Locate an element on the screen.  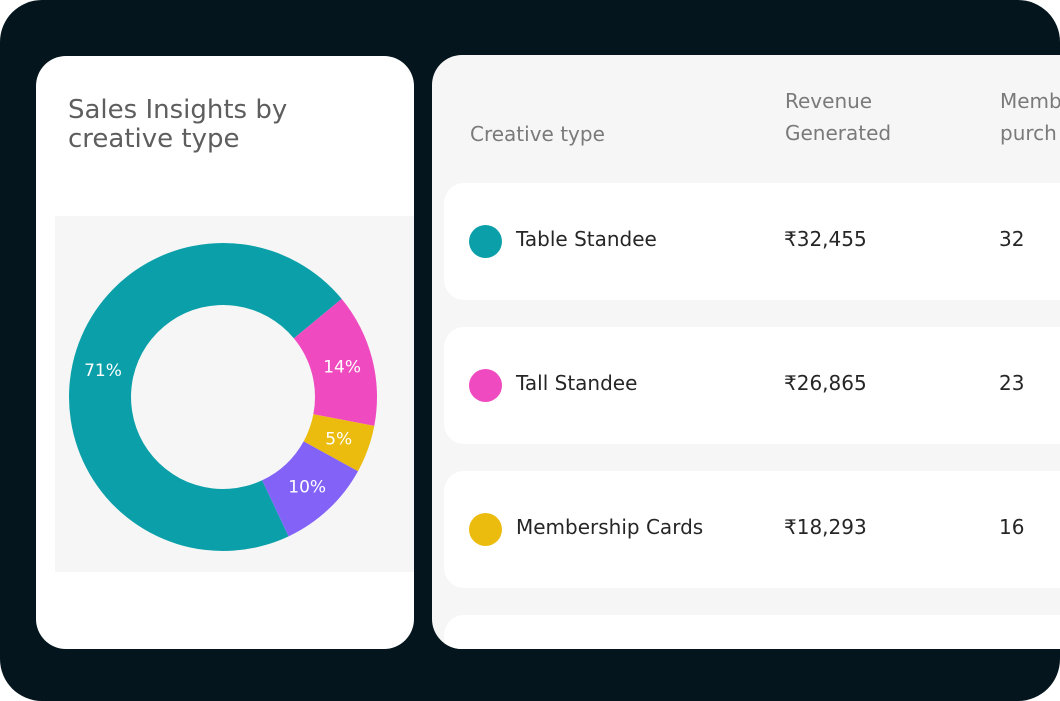
creative-type-name: Table Standee is located at coordinates (586, 239).